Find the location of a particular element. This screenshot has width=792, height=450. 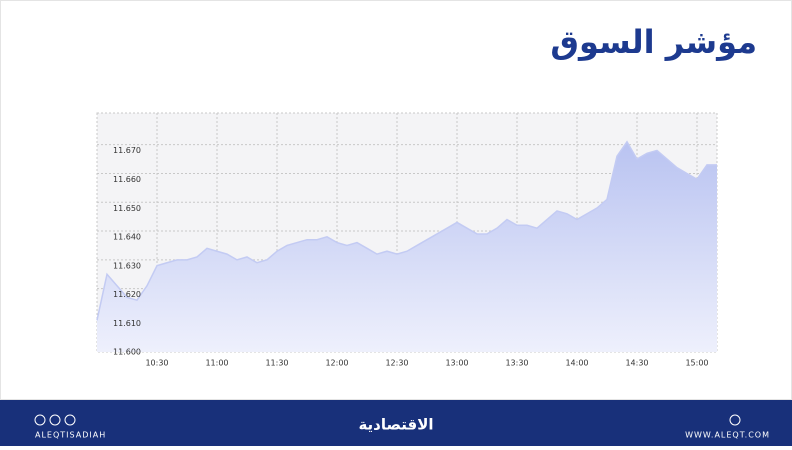

footer-website: WWW.ALEQT.COM is located at coordinates (727, 435).